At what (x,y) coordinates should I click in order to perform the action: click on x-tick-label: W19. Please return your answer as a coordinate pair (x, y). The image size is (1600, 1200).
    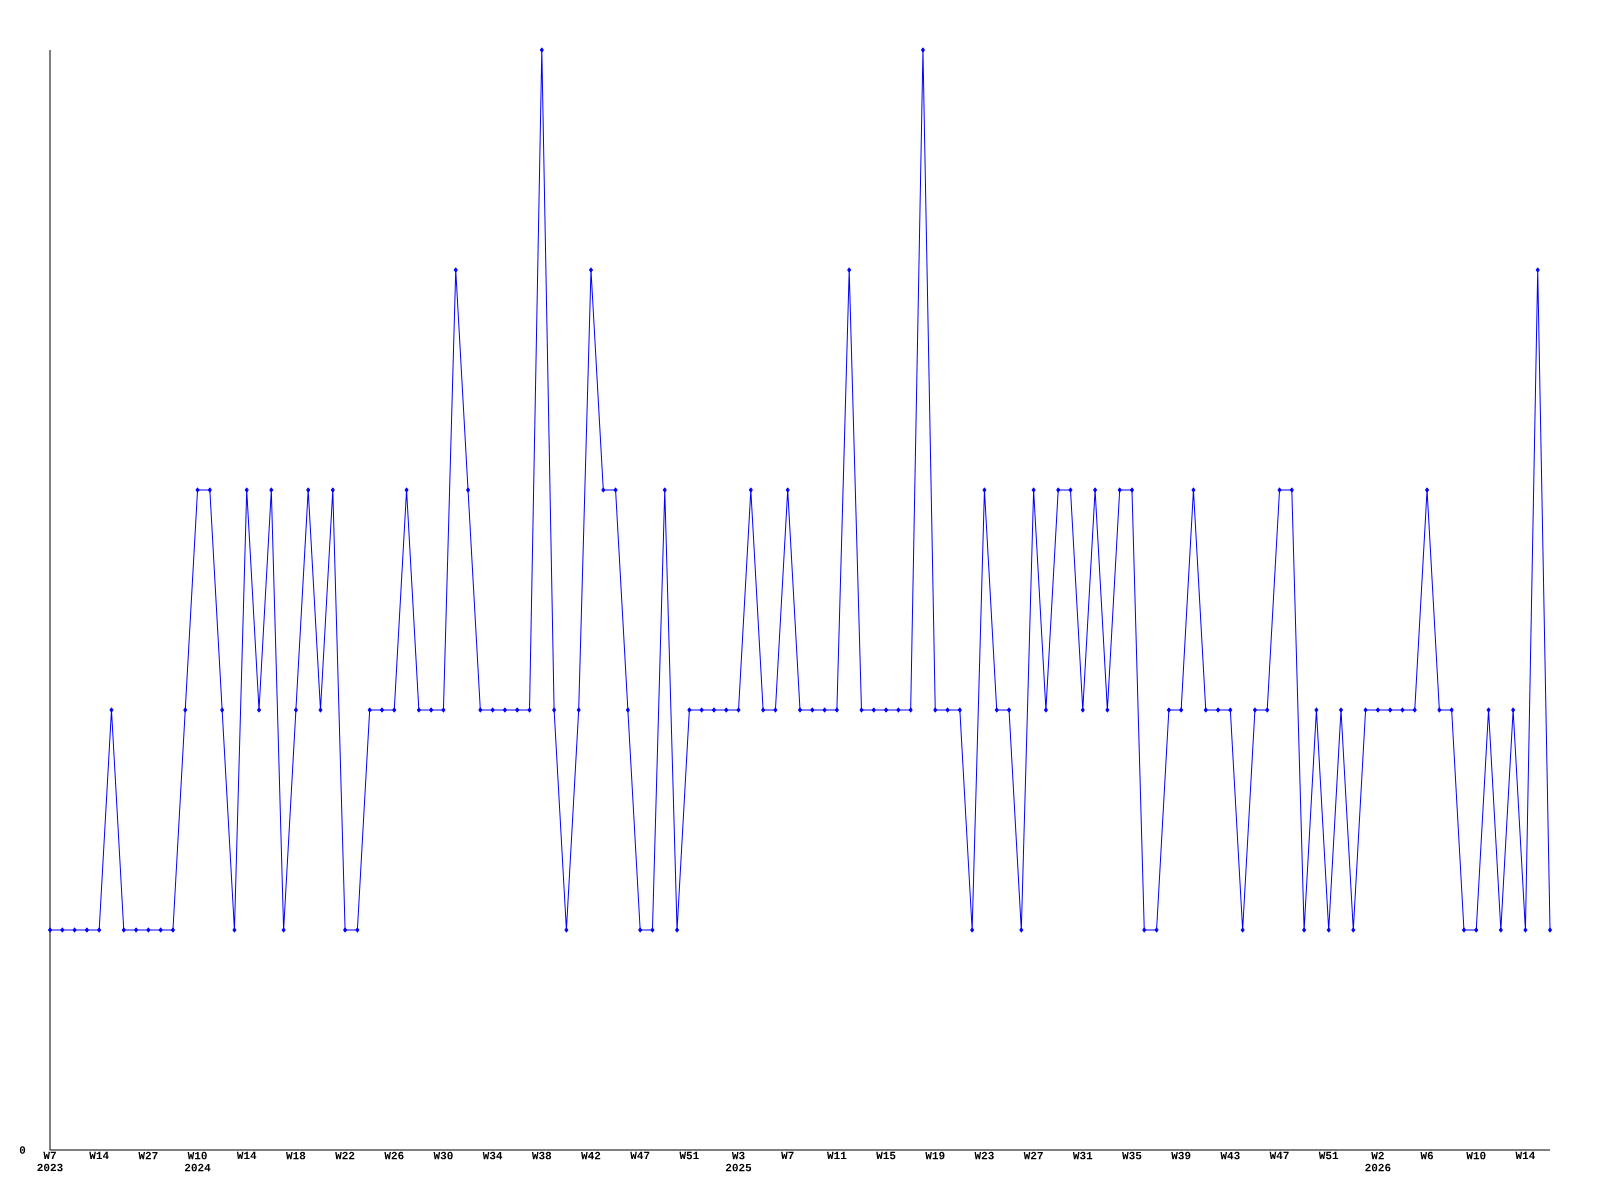
    Looking at the image, I should click on (935, 1155).